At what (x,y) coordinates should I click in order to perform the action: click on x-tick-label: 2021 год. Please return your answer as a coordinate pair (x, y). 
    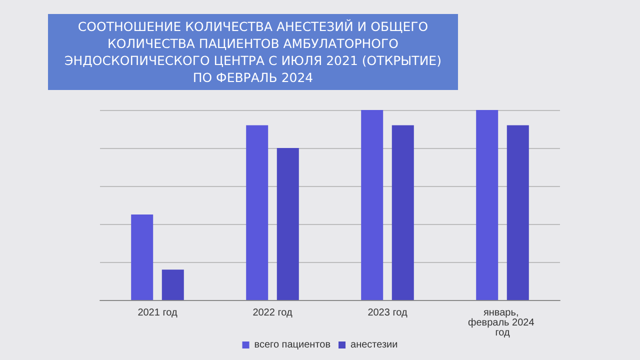
    Looking at the image, I should click on (158, 313).